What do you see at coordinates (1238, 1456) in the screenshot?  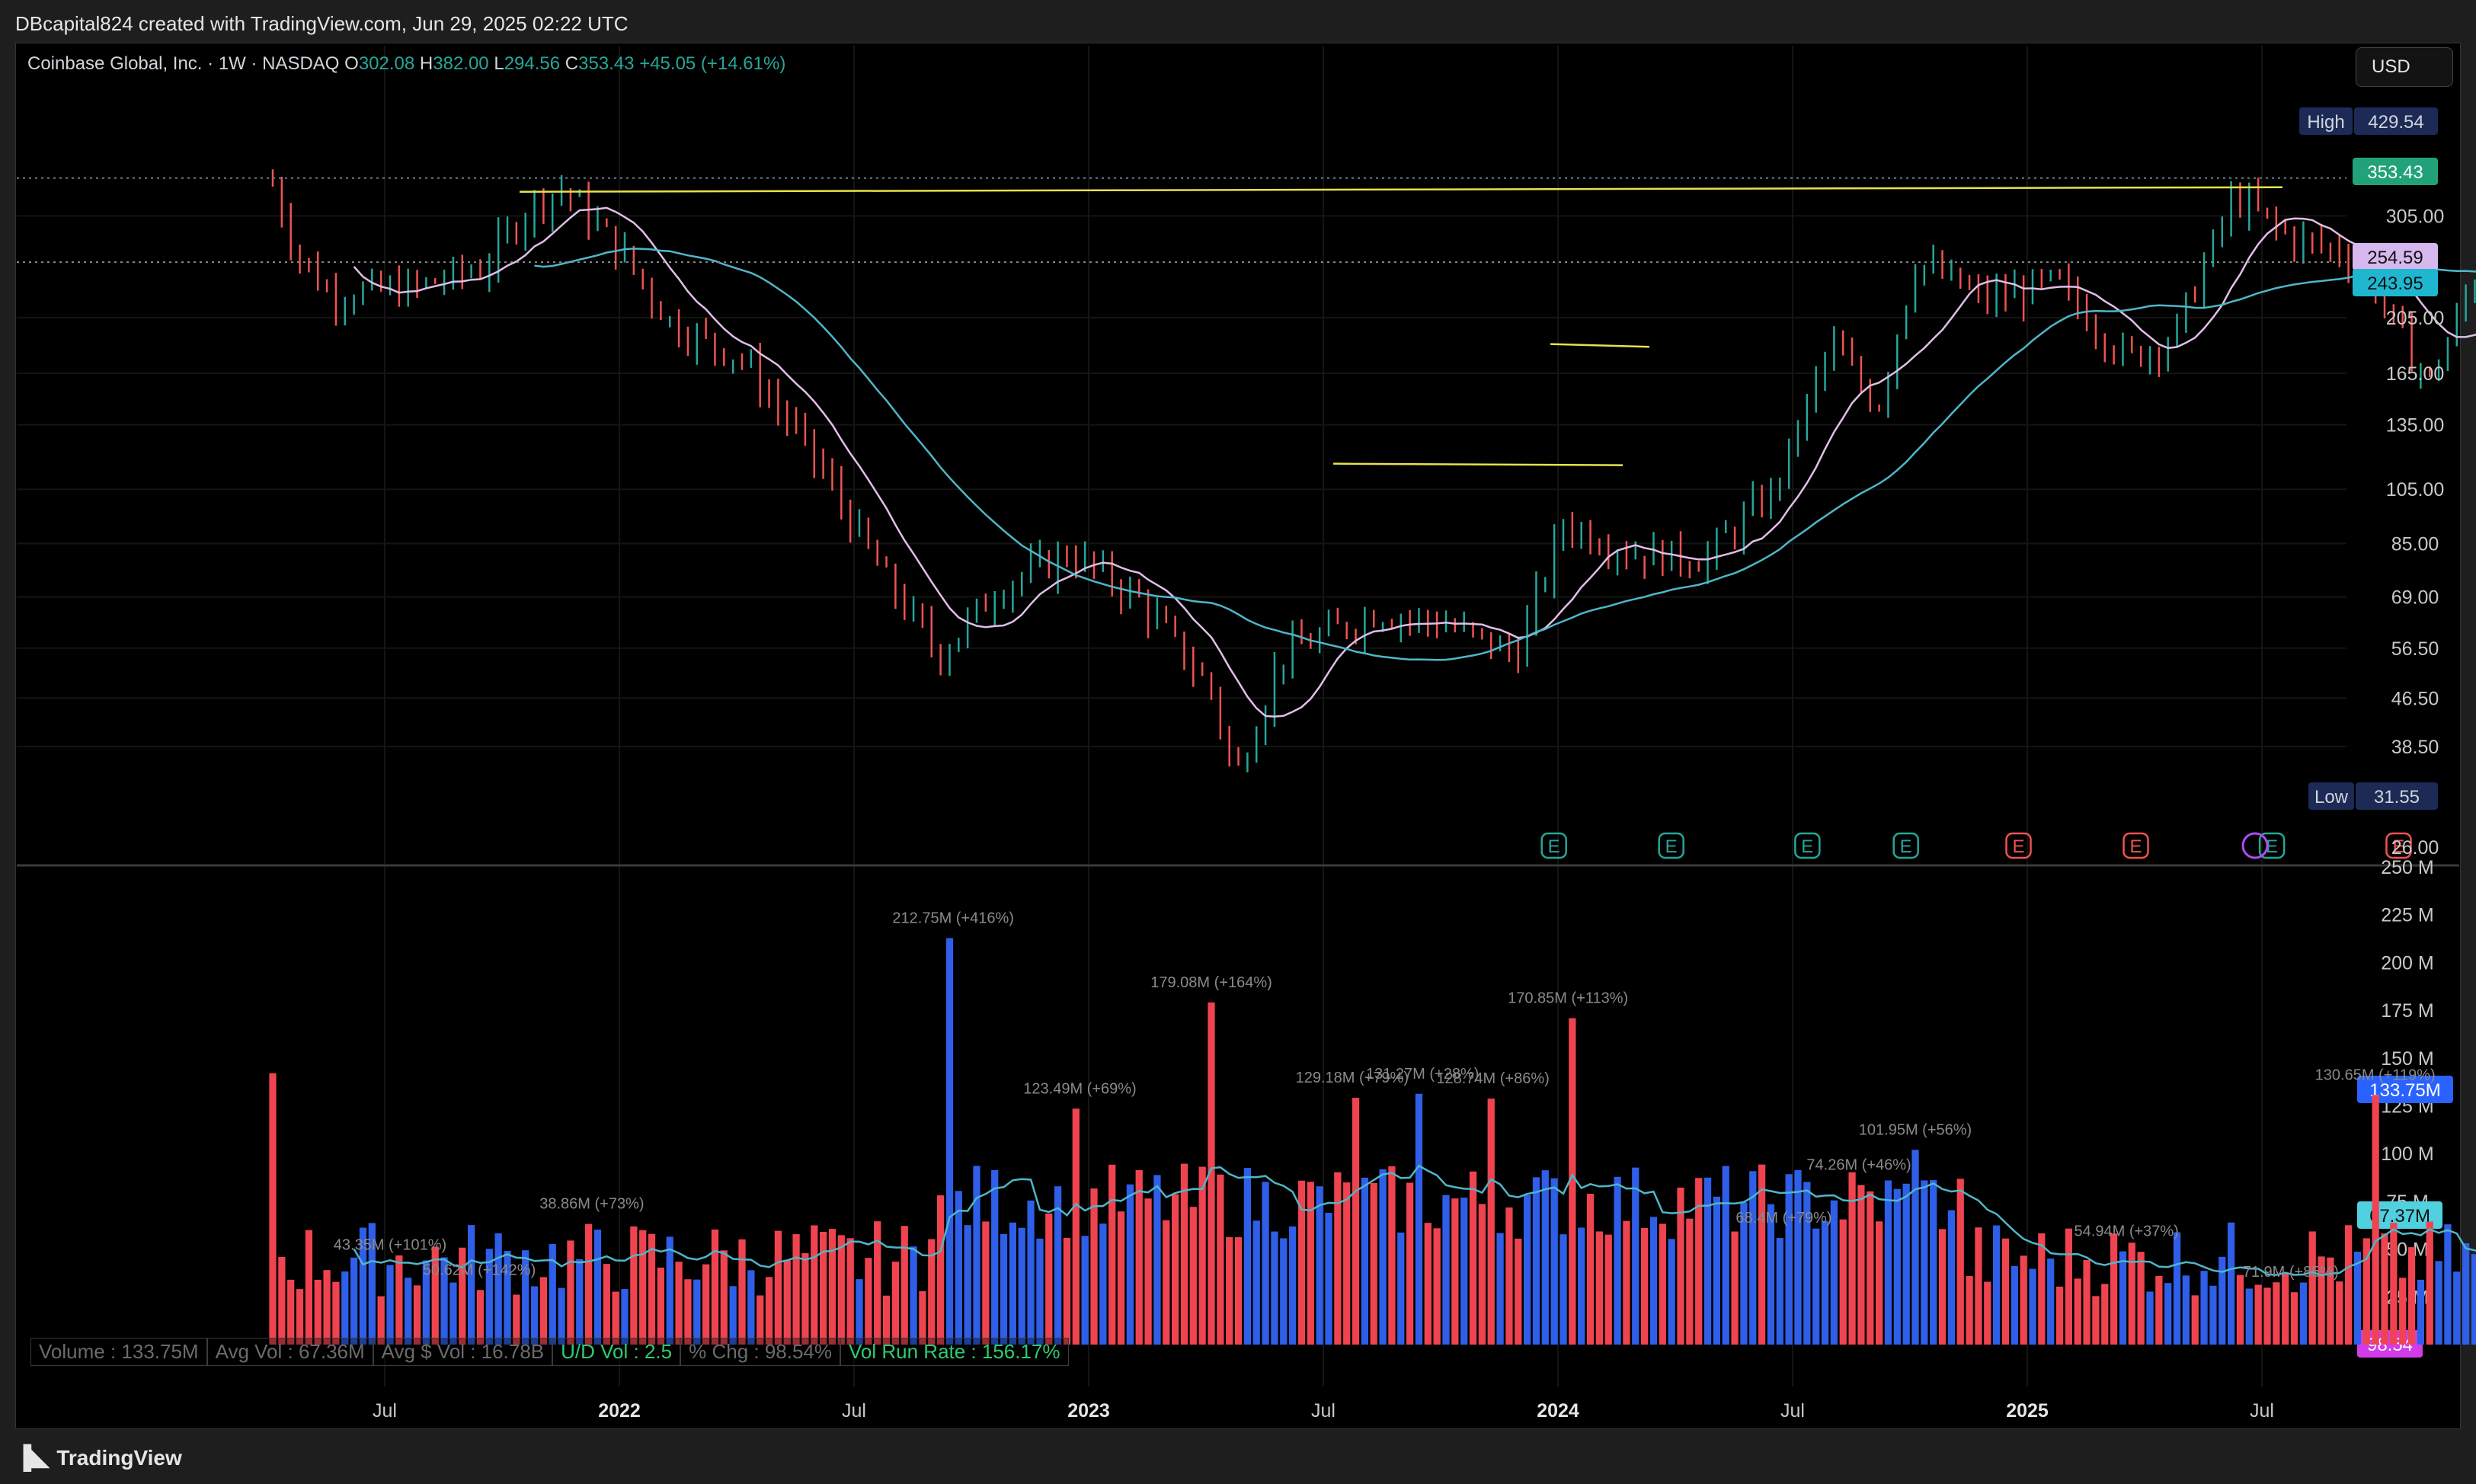 I see `footer-bar` at bounding box center [1238, 1456].